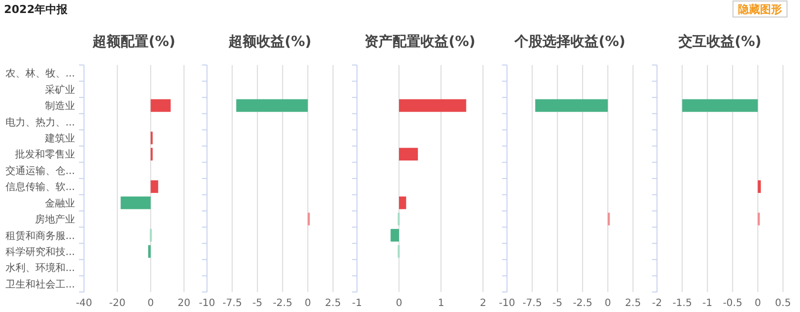  I want to click on text: 隐藏图形, so click(760, 9).